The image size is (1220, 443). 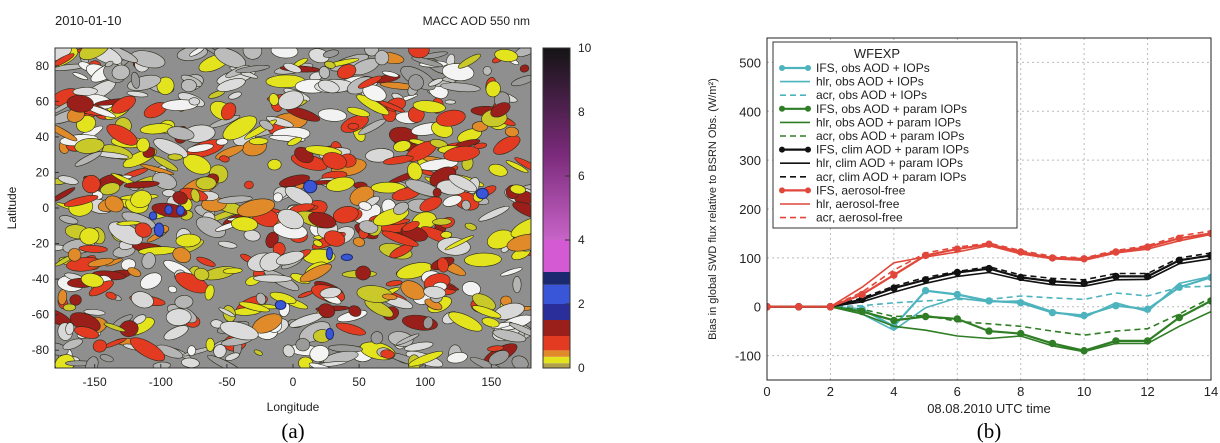 What do you see at coordinates (1084, 391) in the screenshot?
I see `line-x-tick-label: 10` at bounding box center [1084, 391].